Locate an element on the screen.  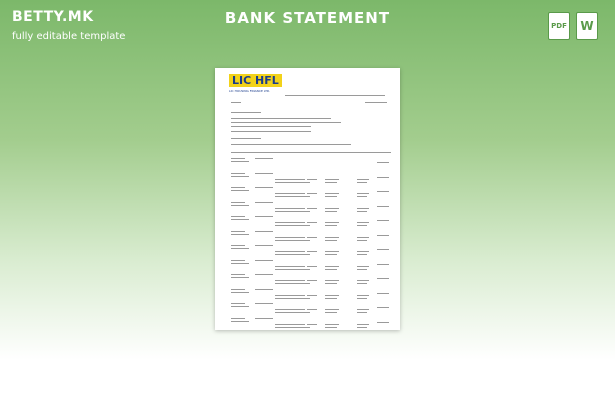
logo: LIC HFL is located at coordinates (255, 80).